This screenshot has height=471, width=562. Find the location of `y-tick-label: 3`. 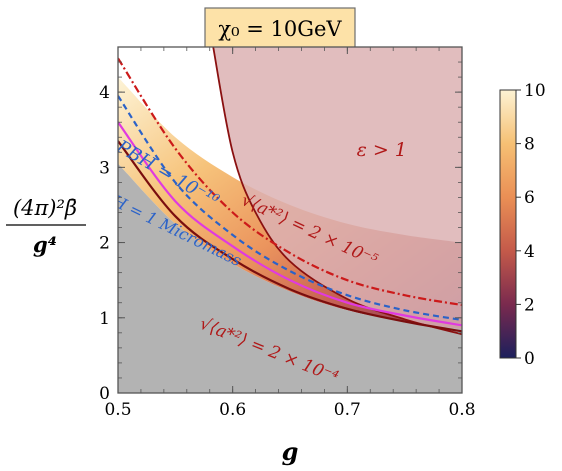

y-tick-label: 3 is located at coordinates (104, 168).